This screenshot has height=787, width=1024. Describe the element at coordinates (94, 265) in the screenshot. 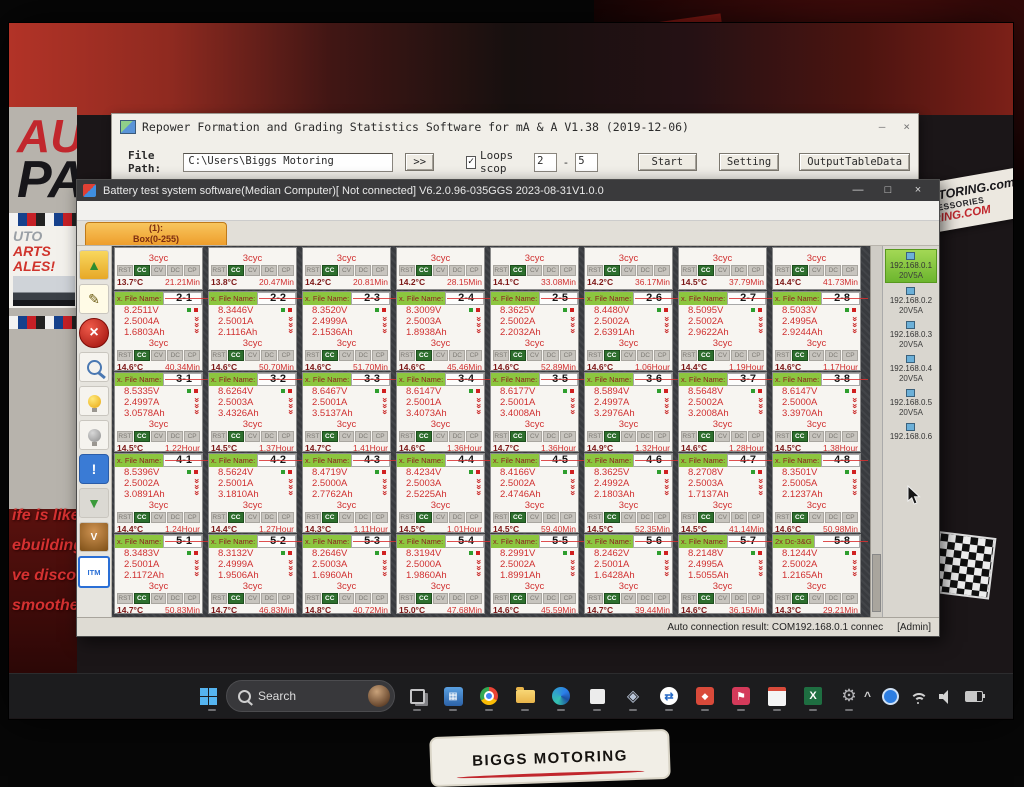

I see `open-folder-icon: ▲` at that location.